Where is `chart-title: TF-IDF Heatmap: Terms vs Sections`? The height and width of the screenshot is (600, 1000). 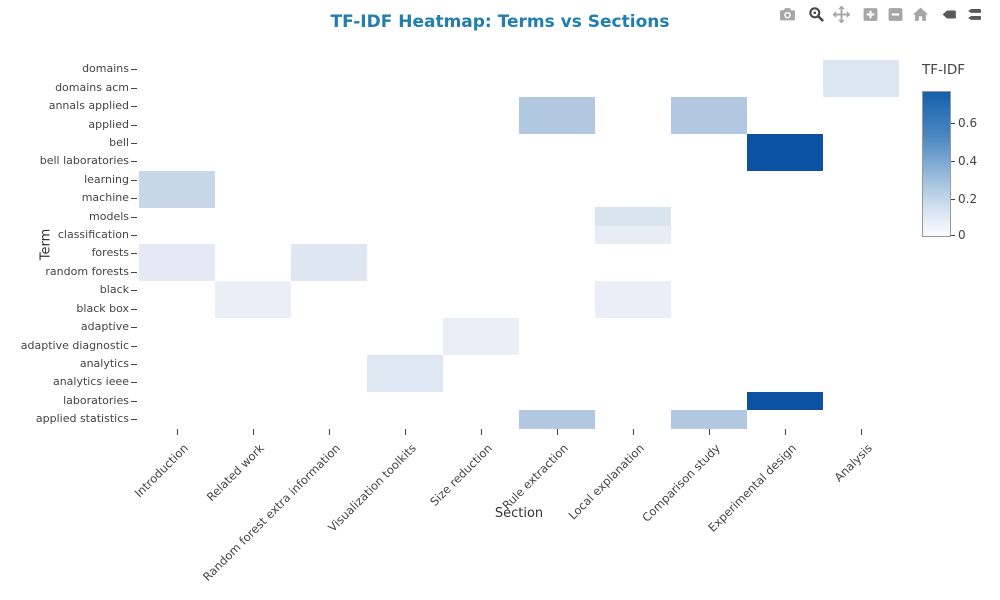 chart-title: TF-IDF Heatmap: Terms vs Sections is located at coordinates (500, 22).